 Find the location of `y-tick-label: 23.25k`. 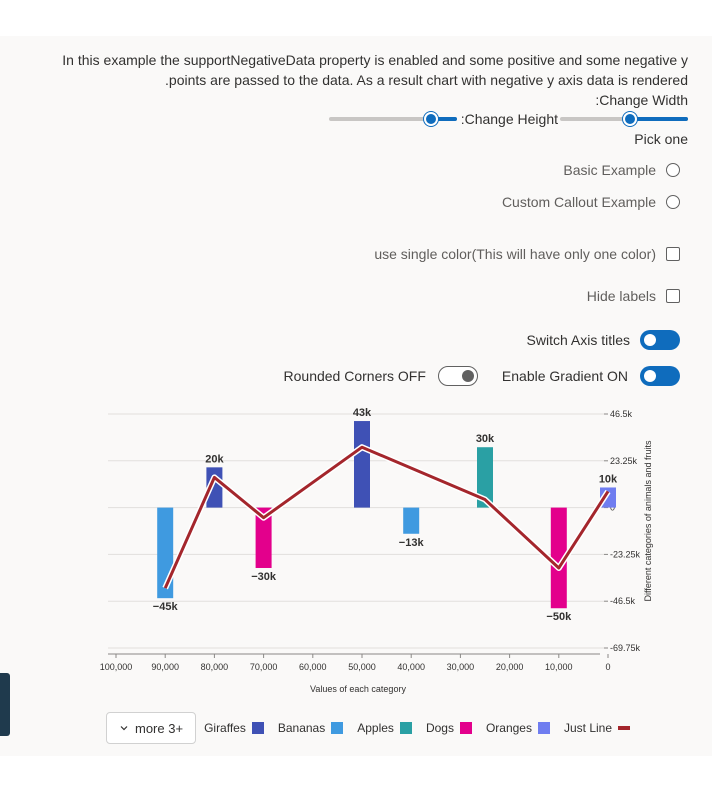

y-tick-label: 23.25k is located at coordinates (624, 461).